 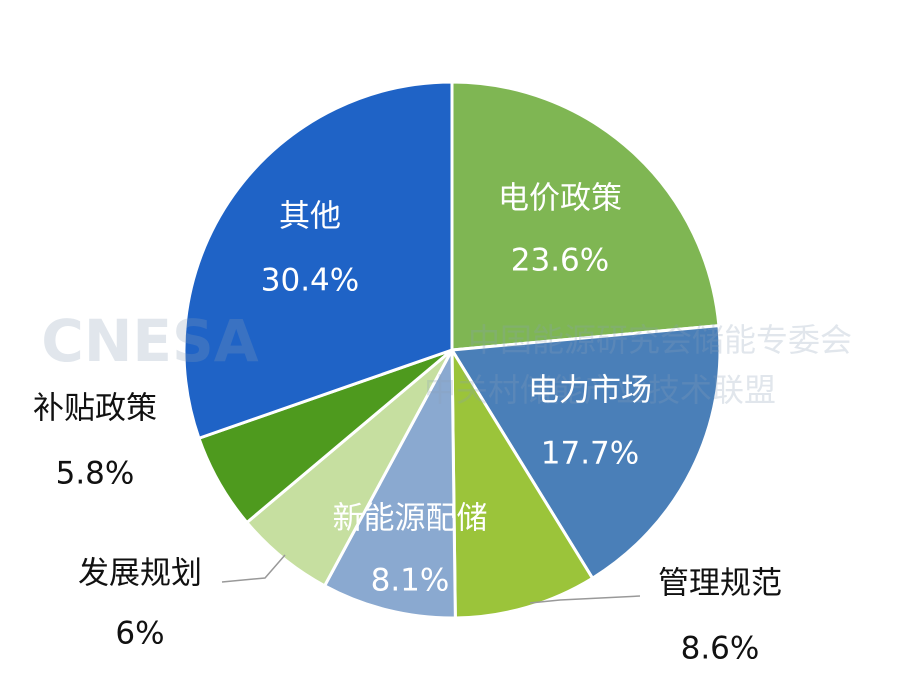 What do you see at coordinates (660, 340) in the screenshot?
I see `watermark-text: 中国能源研究会储能专委会` at bounding box center [660, 340].